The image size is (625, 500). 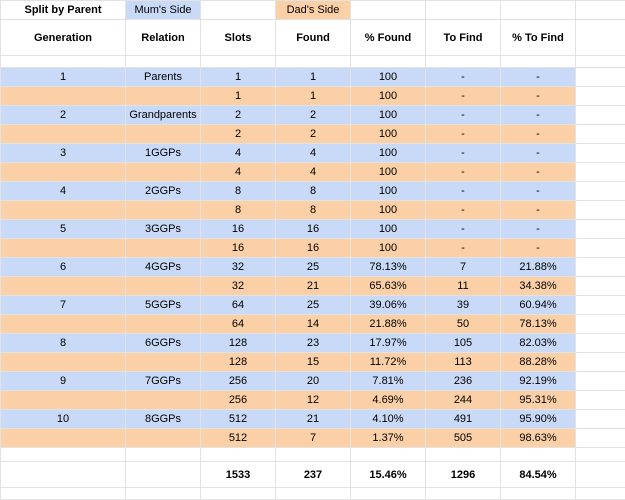 What do you see at coordinates (538, 38) in the screenshot?
I see `header-pct-to-find: % To Find` at bounding box center [538, 38].